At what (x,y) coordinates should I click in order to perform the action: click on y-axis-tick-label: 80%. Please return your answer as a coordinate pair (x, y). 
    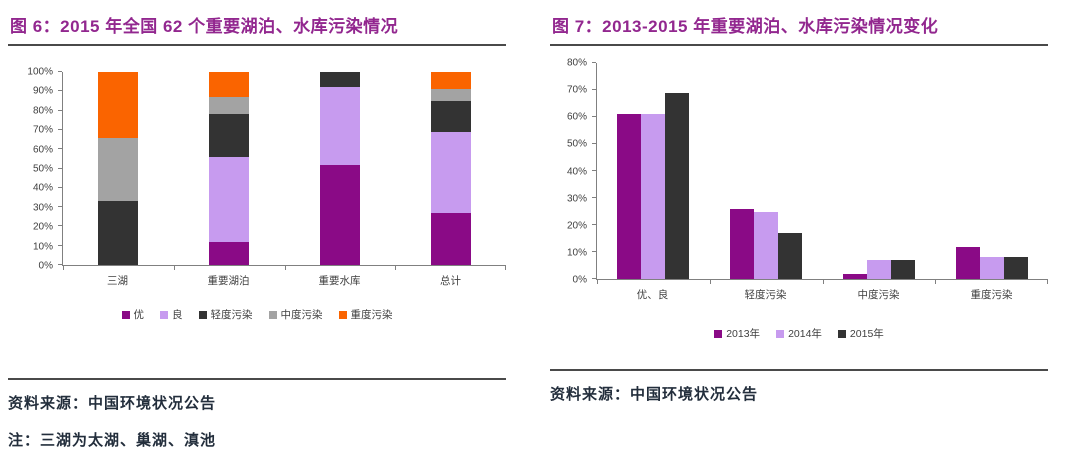
    Looking at the image, I should click on (42, 111).